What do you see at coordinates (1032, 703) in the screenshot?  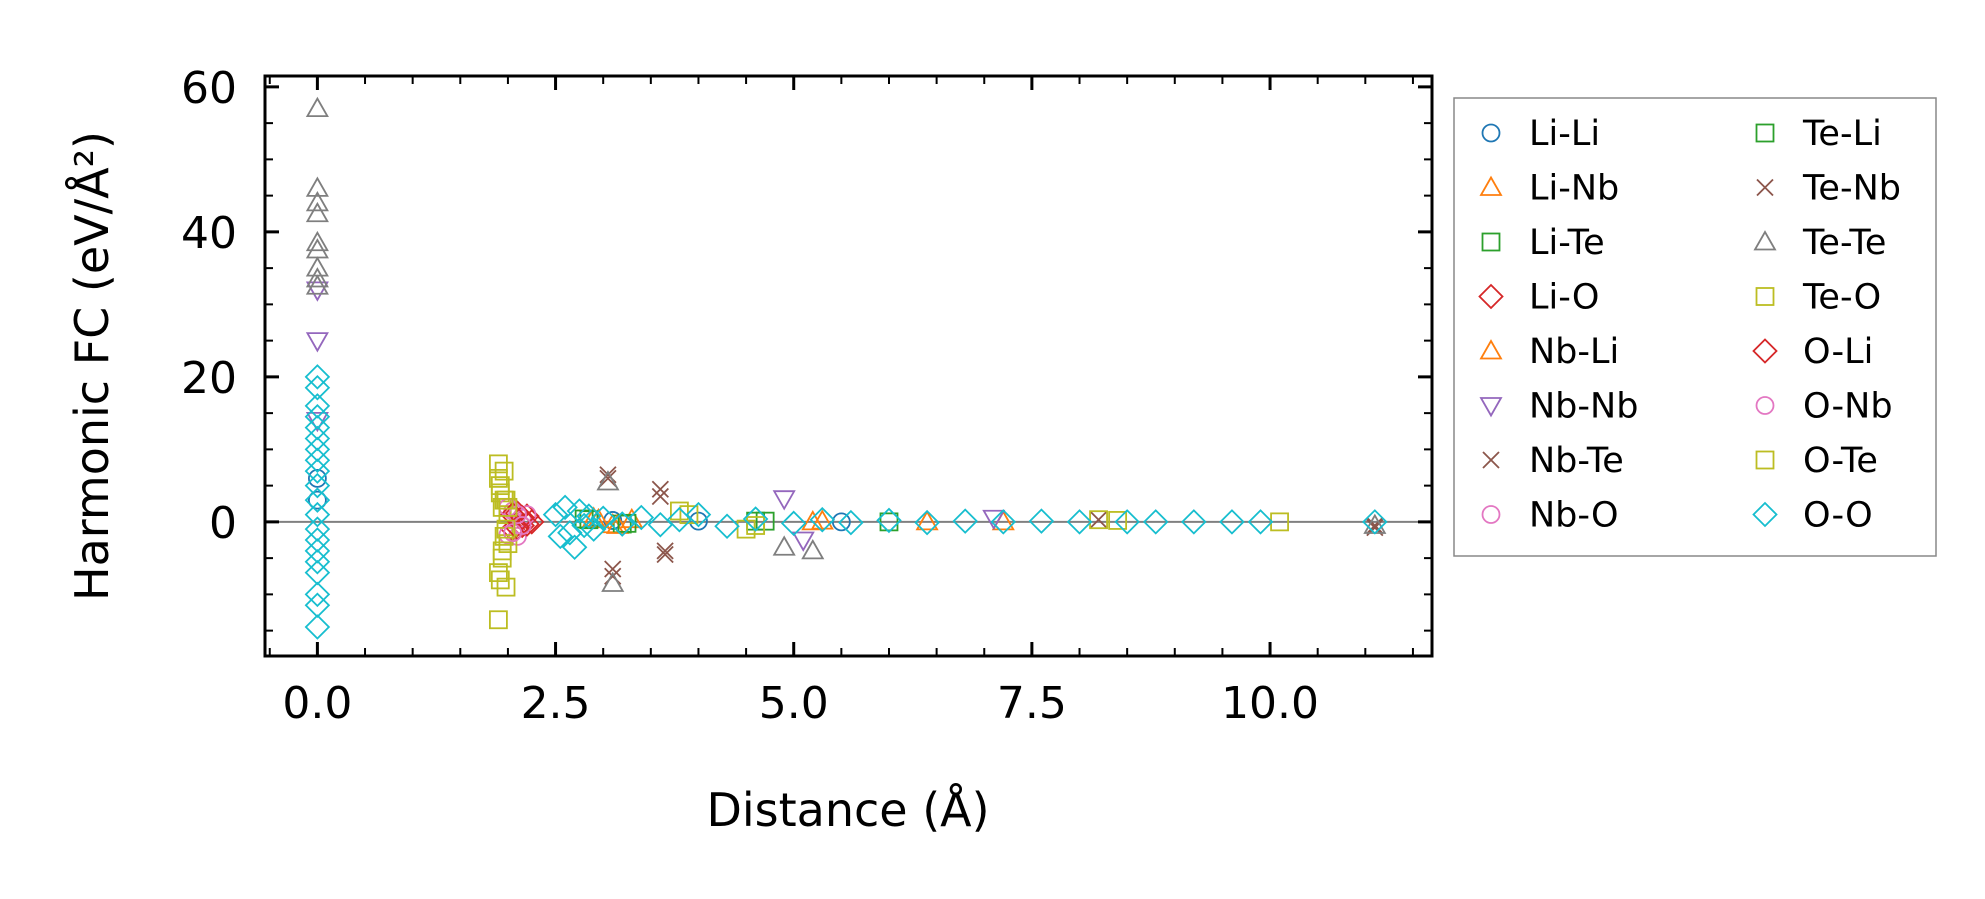 I see `x-tick-label: 7.5` at bounding box center [1032, 703].